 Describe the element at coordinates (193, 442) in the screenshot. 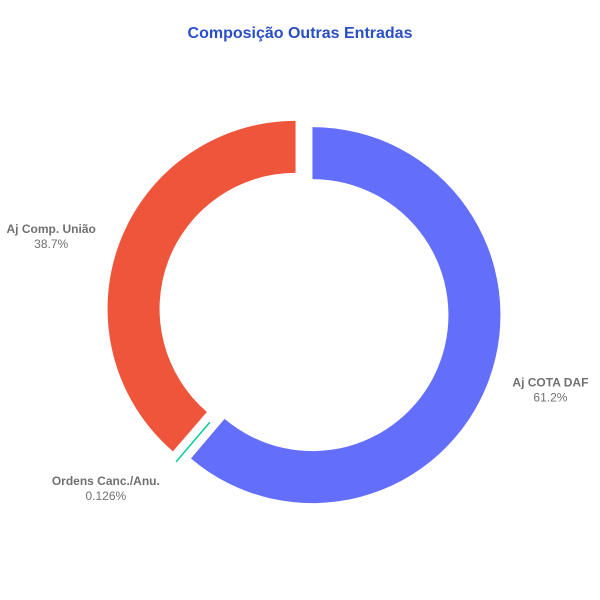

I see `slice-ordens-canc-anu` at that location.